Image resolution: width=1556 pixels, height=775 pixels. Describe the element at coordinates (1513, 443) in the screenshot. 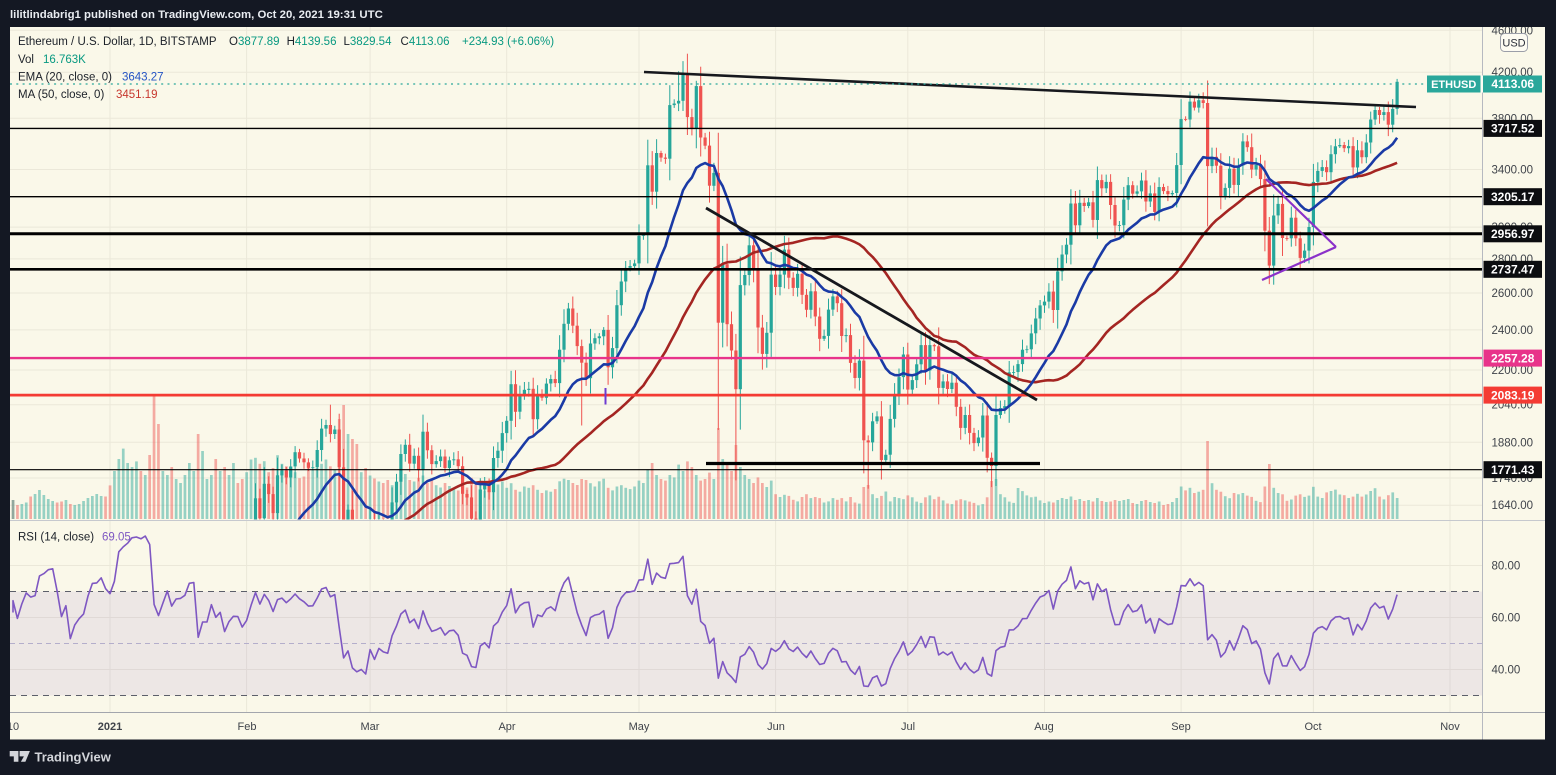

I see `svg-text: 1880.00` at that location.